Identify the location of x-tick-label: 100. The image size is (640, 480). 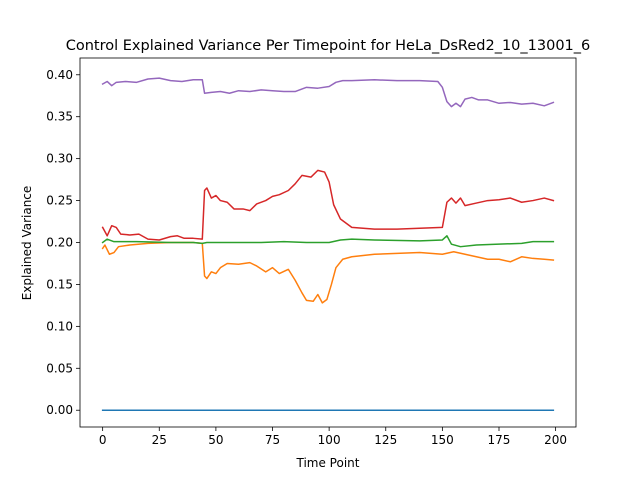
(329, 440).